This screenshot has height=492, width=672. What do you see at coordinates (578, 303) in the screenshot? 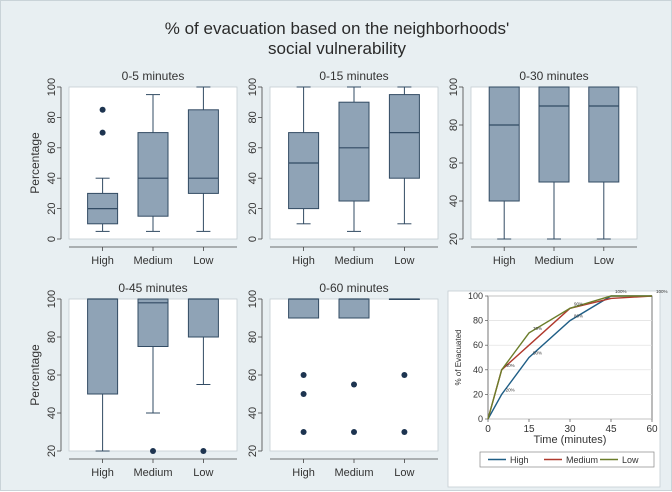
I see `point-annotation: 90%` at bounding box center [578, 303].